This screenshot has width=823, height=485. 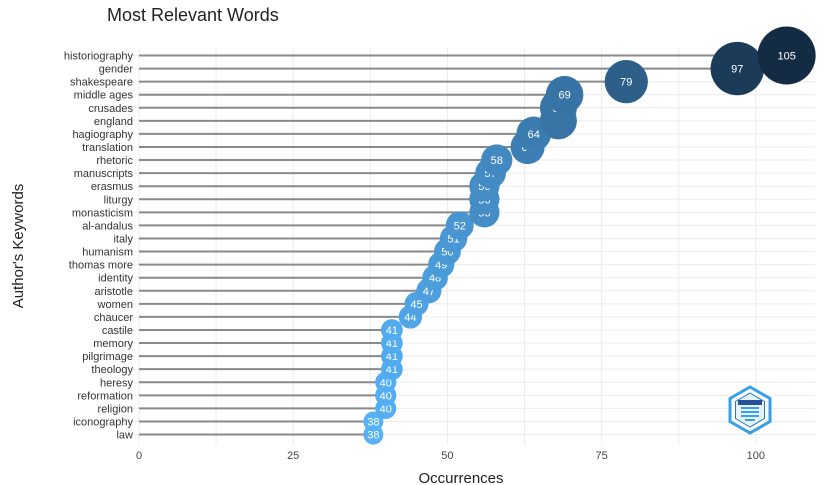 What do you see at coordinates (103, 422) in the screenshot?
I see `category-label: iconography` at bounding box center [103, 422].